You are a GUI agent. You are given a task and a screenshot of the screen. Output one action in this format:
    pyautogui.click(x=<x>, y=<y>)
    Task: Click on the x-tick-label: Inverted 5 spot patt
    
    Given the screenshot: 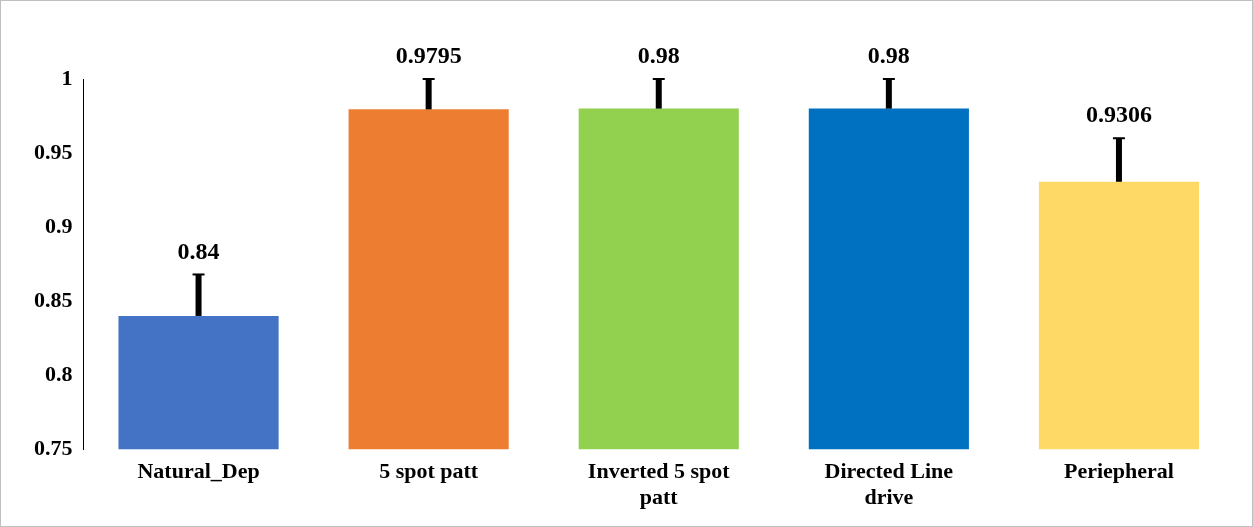 What is the action you would take?
    pyautogui.click(x=659, y=484)
    